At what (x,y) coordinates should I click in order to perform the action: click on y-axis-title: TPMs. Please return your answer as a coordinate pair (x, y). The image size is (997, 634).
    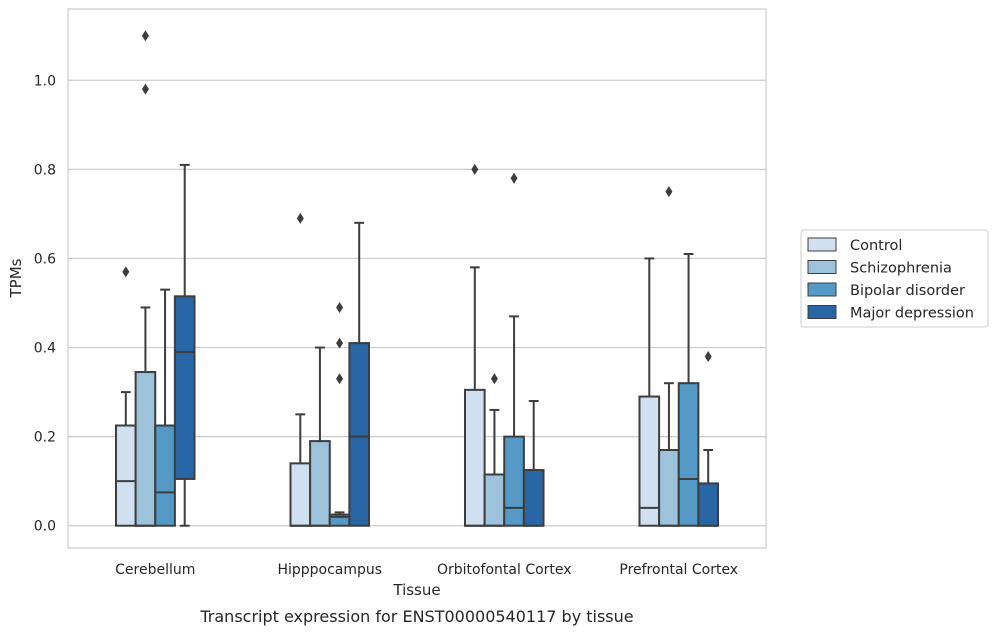
    Looking at the image, I should click on (16, 278).